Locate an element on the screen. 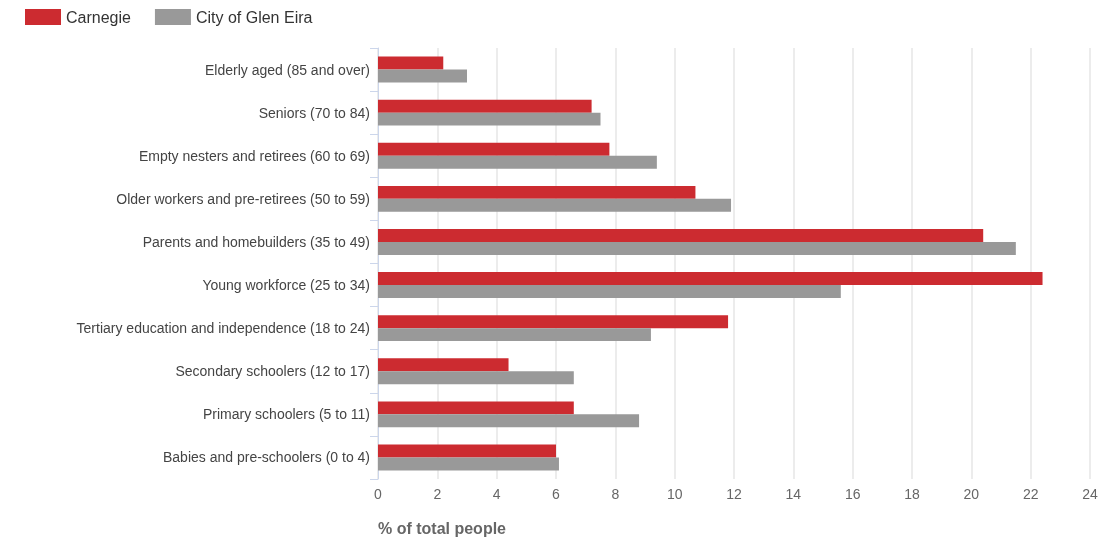 The image size is (1104, 543). x-tick-label: 16 is located at coordinates (852, 494).